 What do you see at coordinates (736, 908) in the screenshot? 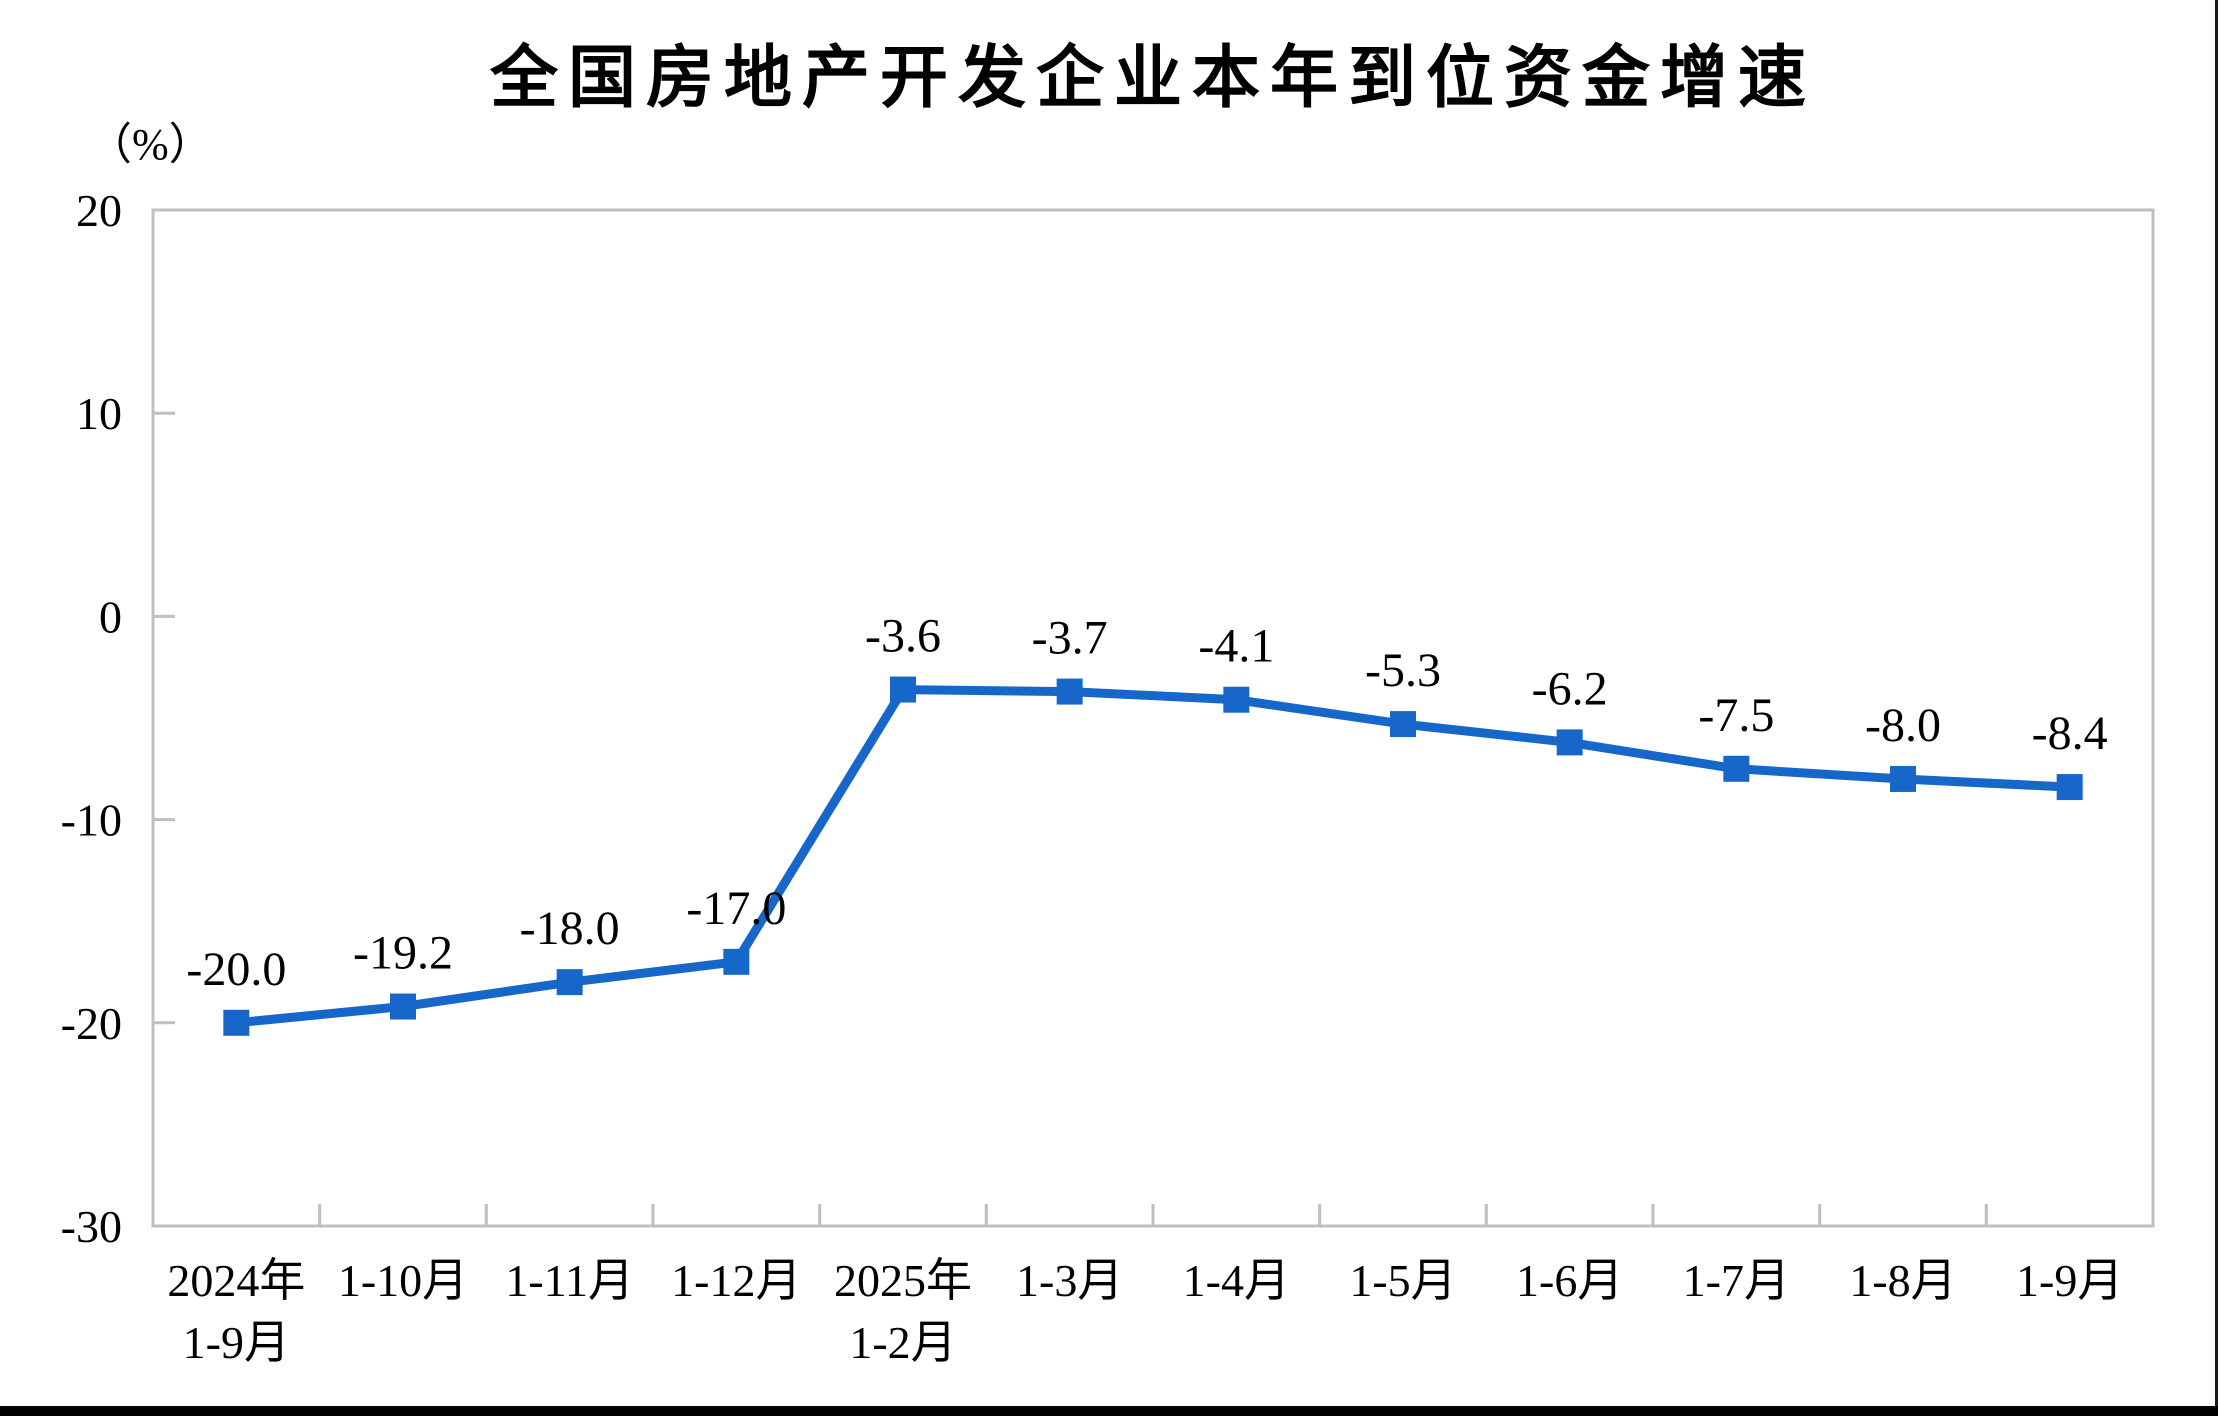
I see `data-point-label: -17.0` at bounding box center [736, 908].